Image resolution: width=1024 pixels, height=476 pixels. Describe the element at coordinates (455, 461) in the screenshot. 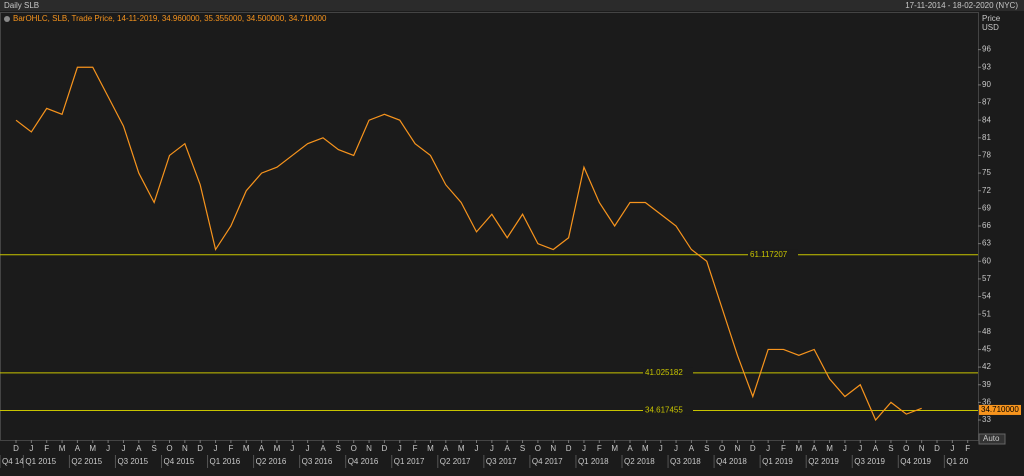

I see `quarter-label: Q2 2017` at that location.